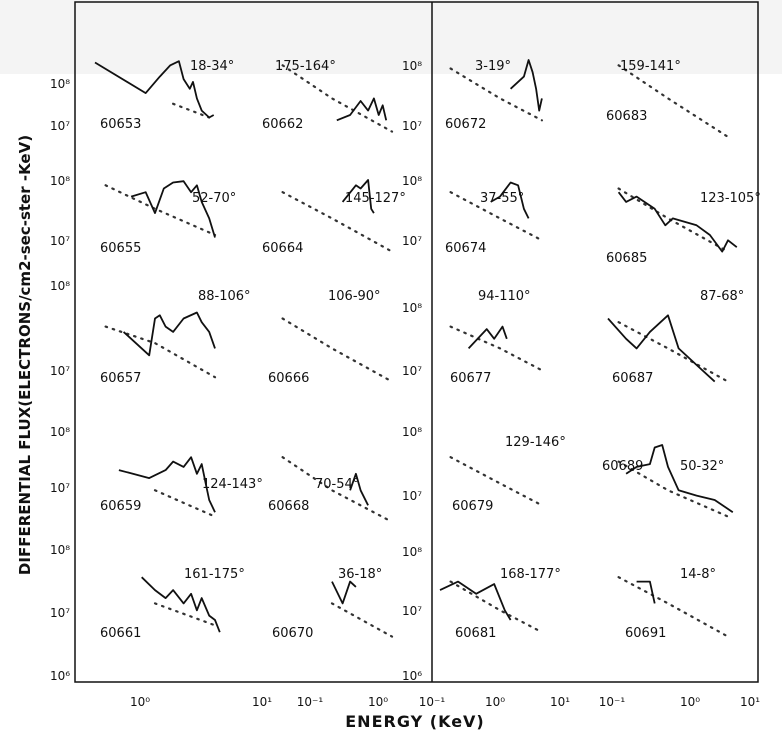 The height and width of the screenshot is (736, 782). I want to click on panel-id-label: 60666, so click(288, 378).